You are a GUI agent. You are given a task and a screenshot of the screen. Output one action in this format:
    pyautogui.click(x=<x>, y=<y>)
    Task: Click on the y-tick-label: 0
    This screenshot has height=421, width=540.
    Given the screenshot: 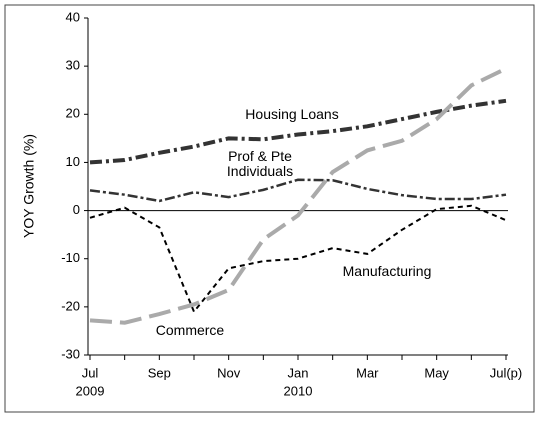 What is the action you would take?
    pyautogui.click(x=76, y=209)
    